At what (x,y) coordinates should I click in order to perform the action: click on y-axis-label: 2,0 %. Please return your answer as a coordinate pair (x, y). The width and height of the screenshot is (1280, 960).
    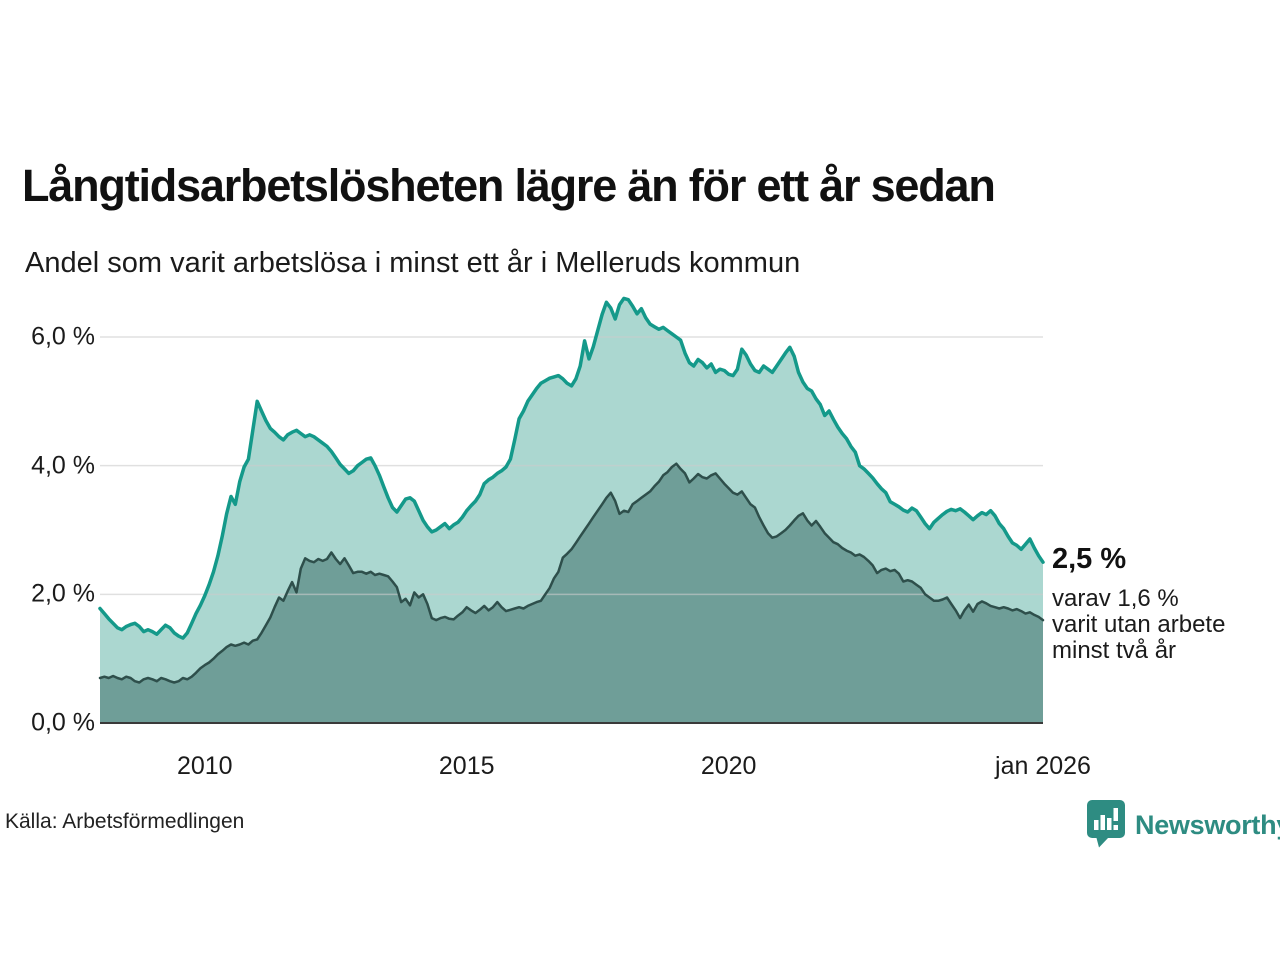
    Looking at the image, I should click on (63, 593).